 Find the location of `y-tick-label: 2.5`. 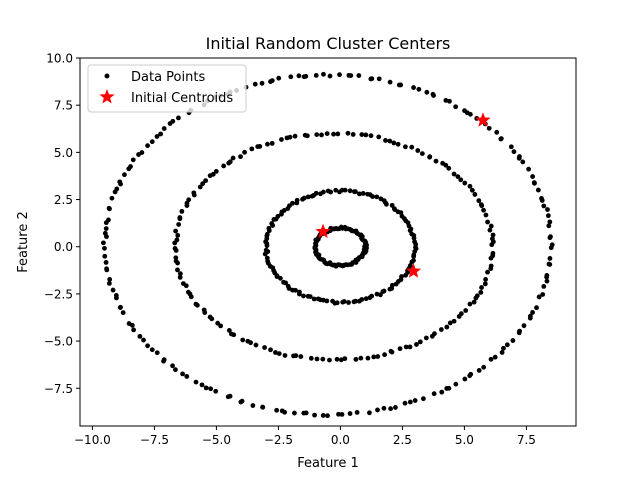

y-tick-label: 2.5 is located at coordinates (63, 200).